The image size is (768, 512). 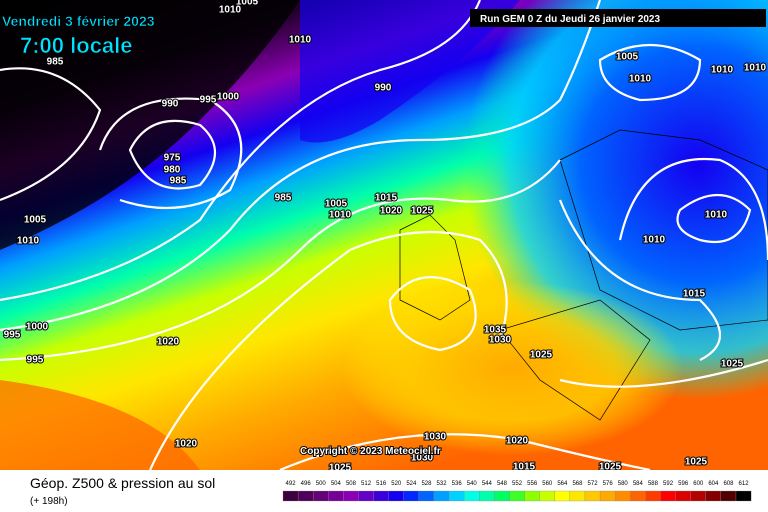 What do you see at coordinates (306, 484) in the screenshot?
I see `scale-label: 496` at bounding box center [306, 484].